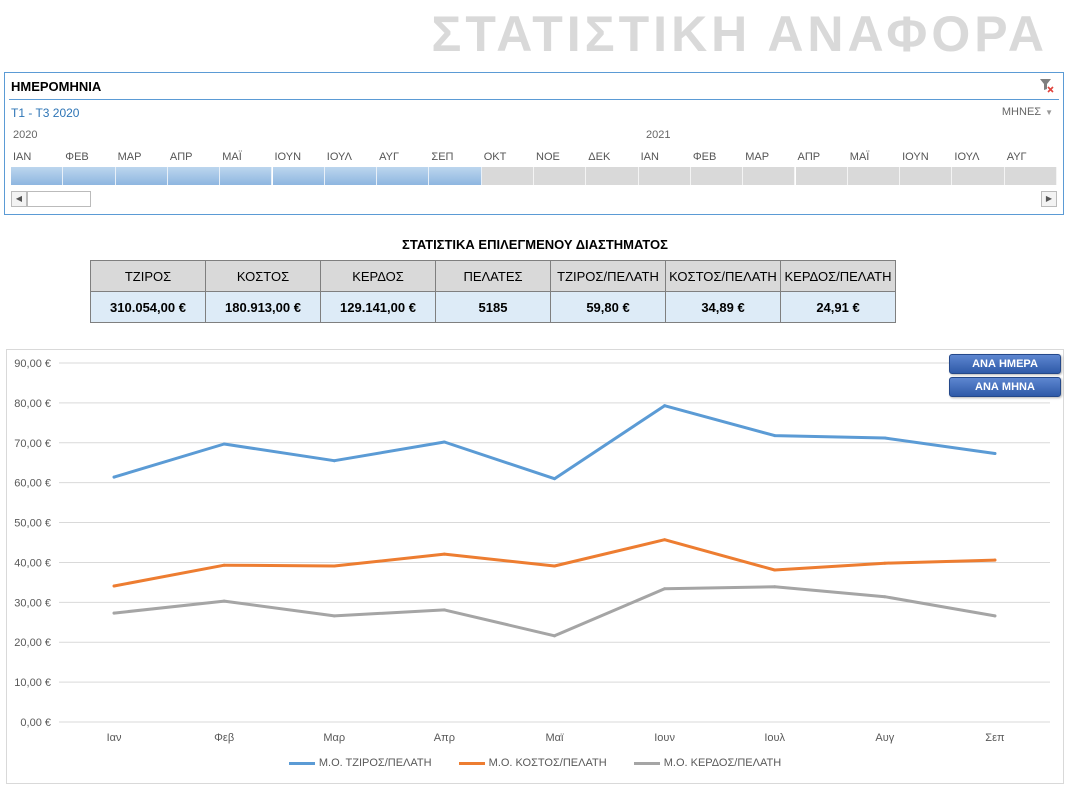 This screenshot has height=789, width=1070. Describe the element at coordinates (838, 276) in the screenshot. I see `stats-header-cell: ΚΕΡΔΟΣ/ΠΕΛΑΤΗ` at that location.